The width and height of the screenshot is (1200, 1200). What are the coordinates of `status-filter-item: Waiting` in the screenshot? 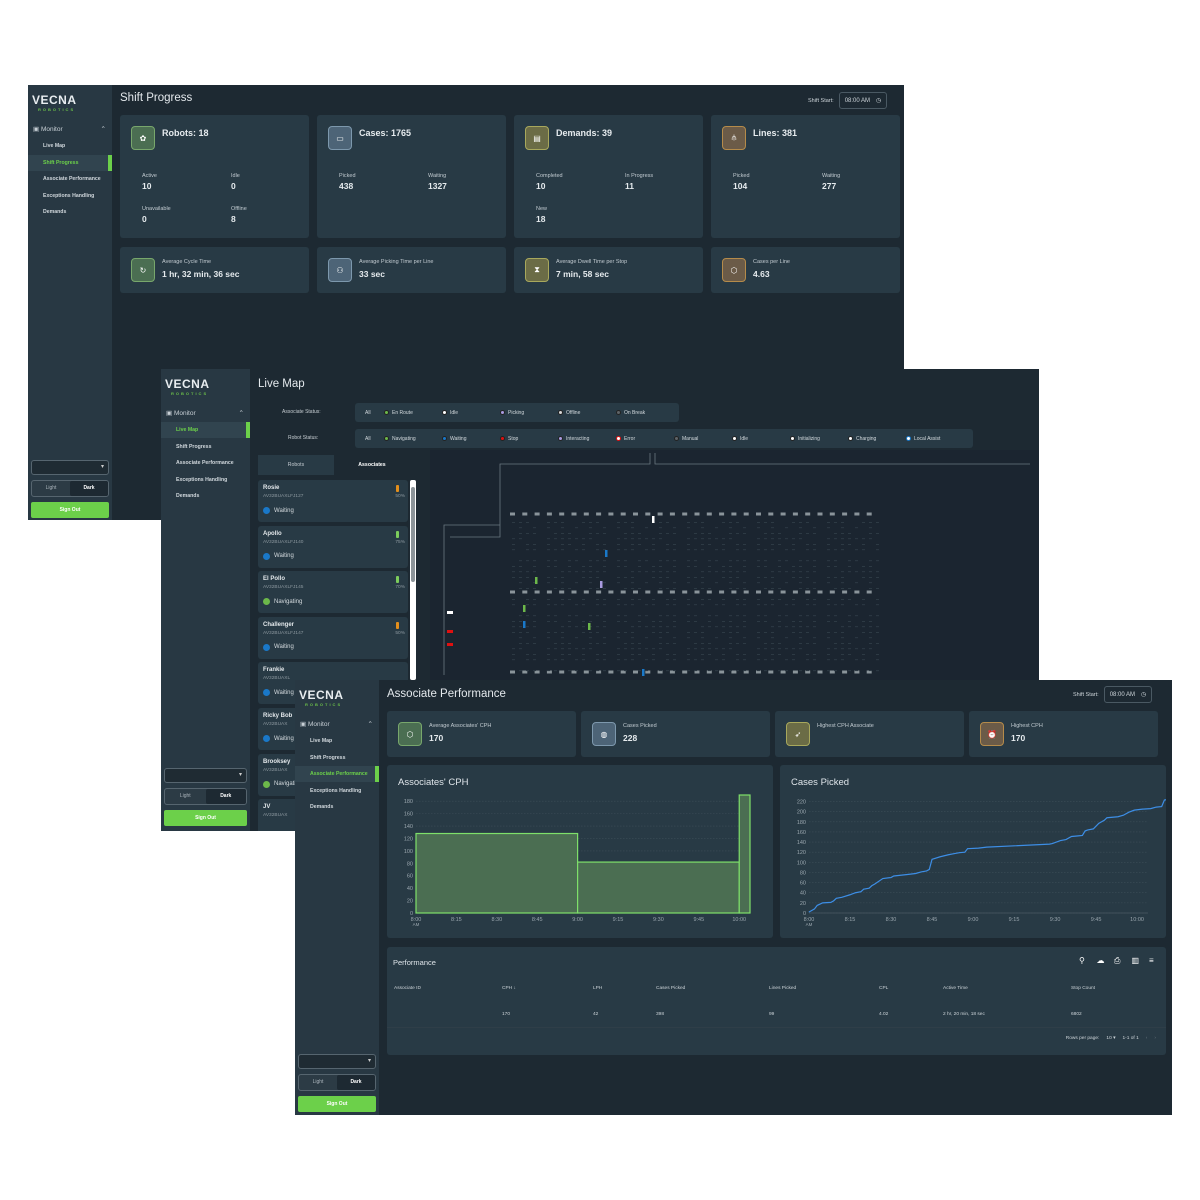 It's located at (471, 439).